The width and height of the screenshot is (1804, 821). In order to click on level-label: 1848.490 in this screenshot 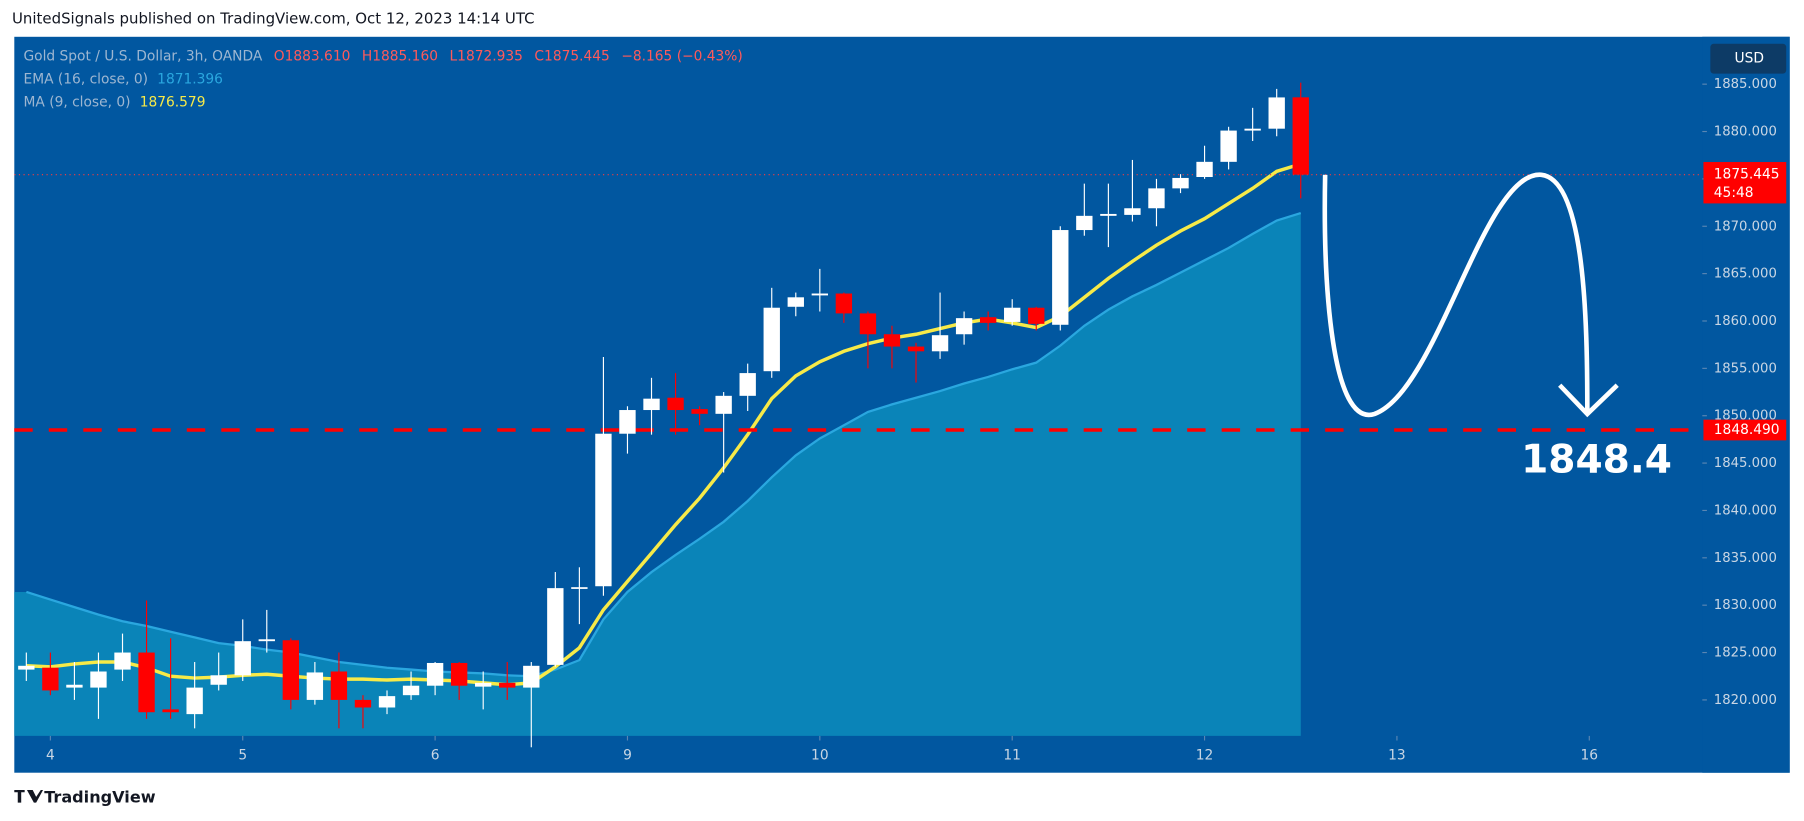, I will do `click(1747, 430)`.